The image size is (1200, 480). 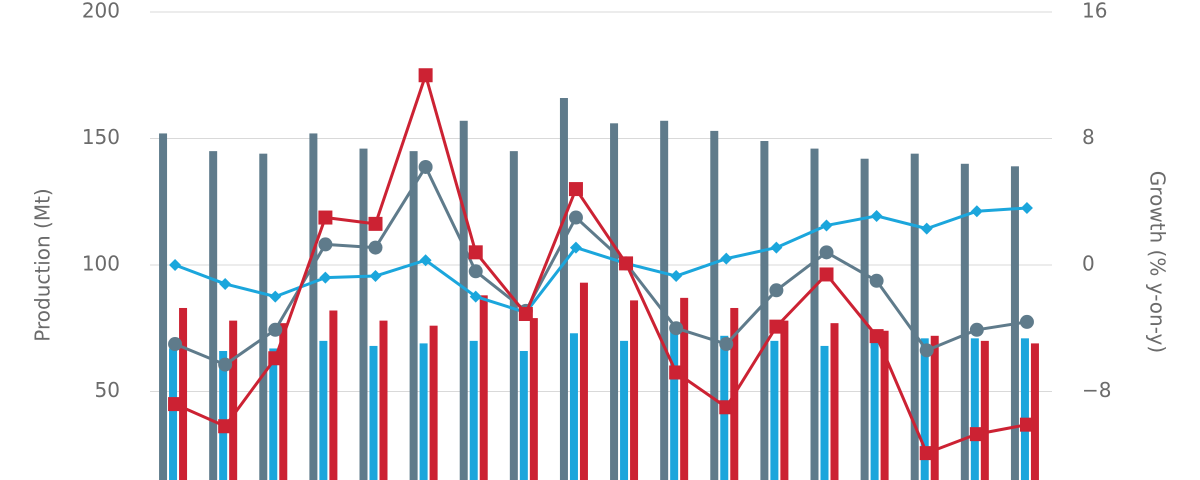 I want to click on y2-tick-label: −8, so click(x=1096, y=390).